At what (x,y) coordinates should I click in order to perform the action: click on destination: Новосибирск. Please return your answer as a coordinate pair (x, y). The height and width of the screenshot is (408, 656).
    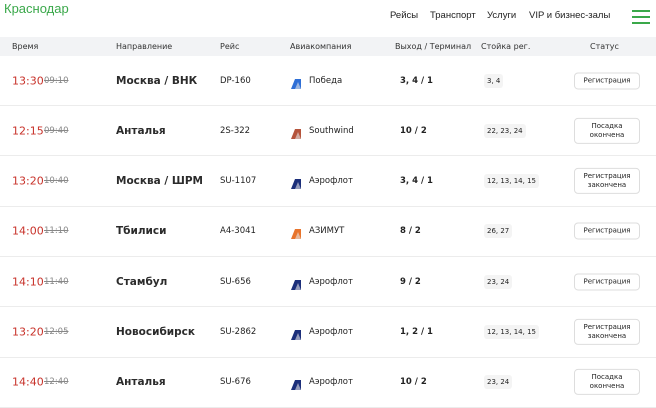
    Looking at the image, I should click on (155, 332).